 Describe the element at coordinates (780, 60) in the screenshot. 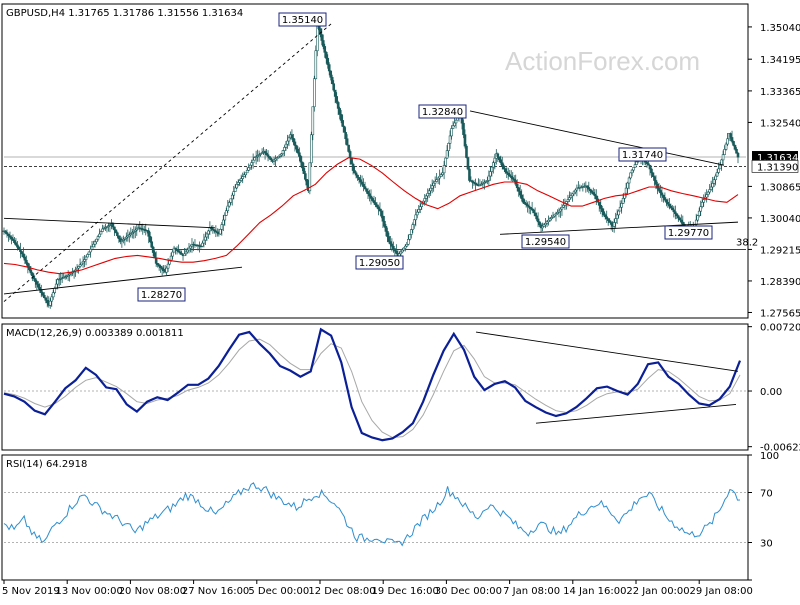

I see `price-y-tick-label: 1.34195` at that location.